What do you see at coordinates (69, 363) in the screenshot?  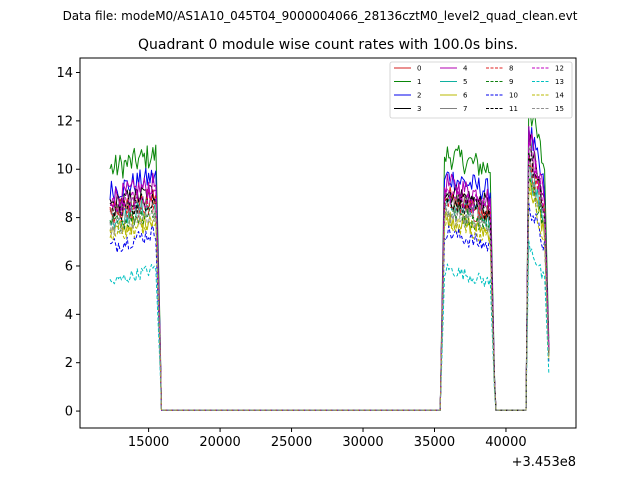 I see `y-tick-label: 2` at bounding box center [69, 363].